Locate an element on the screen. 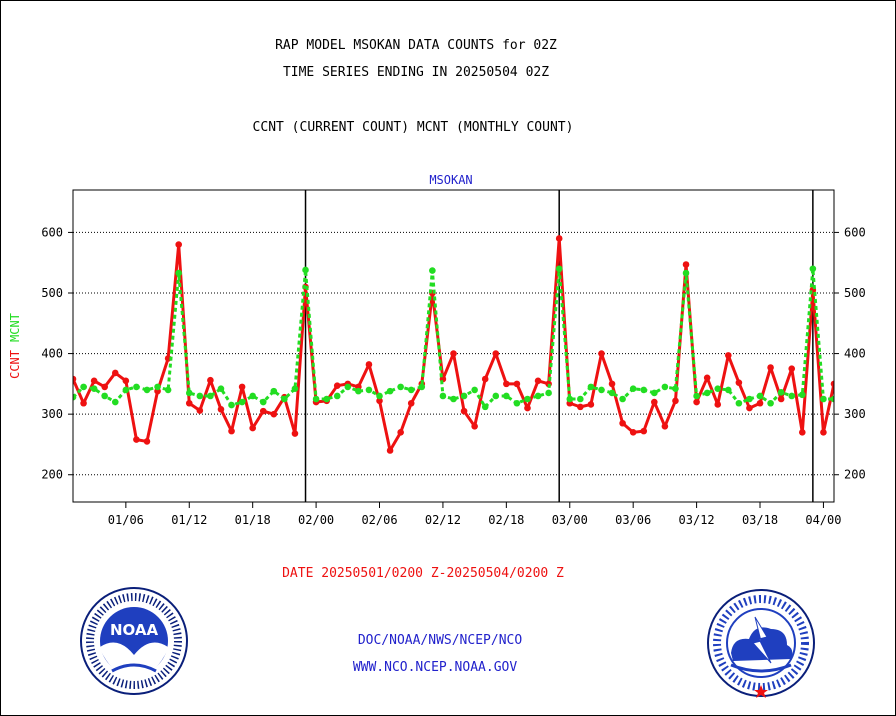 Image resolution: width=896 pixels, height=716 pixels. noaa-logo: NOAA is located at coordinates (134, 641).